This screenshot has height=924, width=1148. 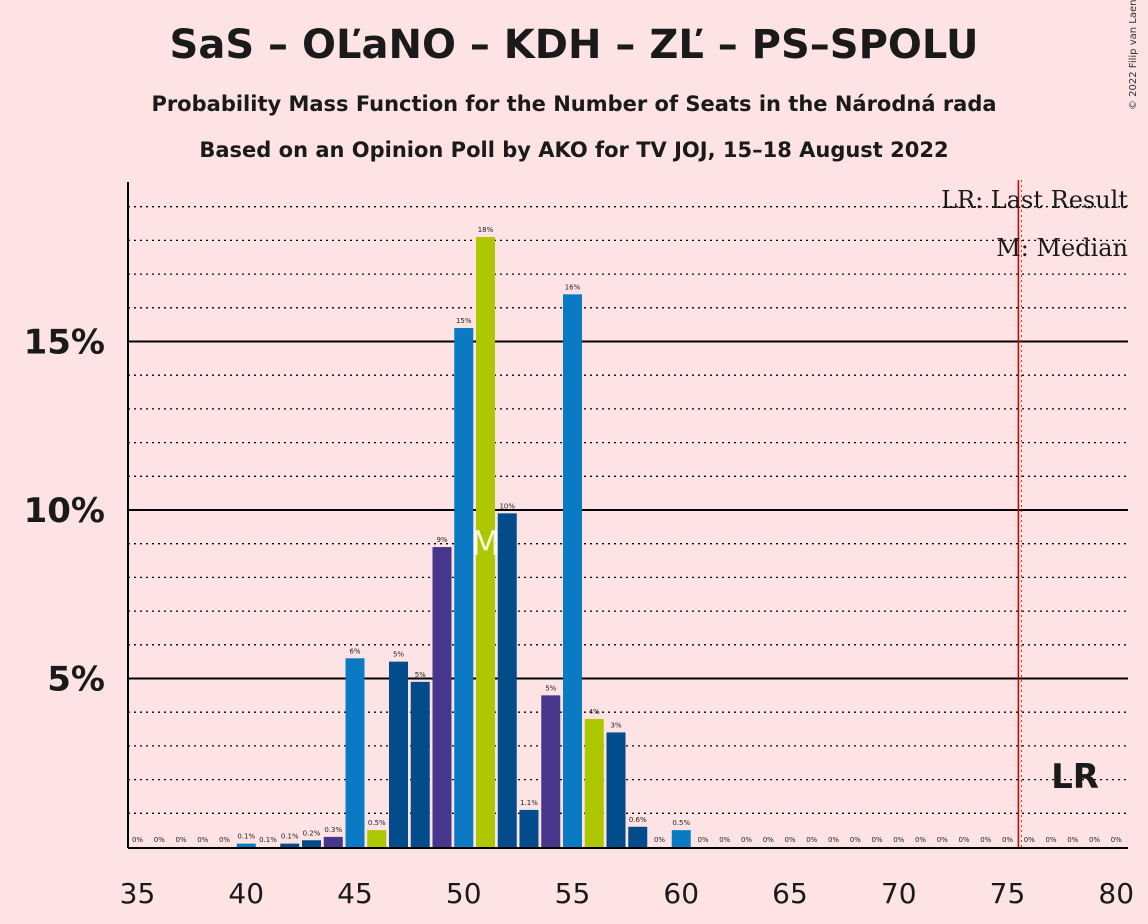 I want to click on bar-value-label: 4%, so click(x=594, y=712).